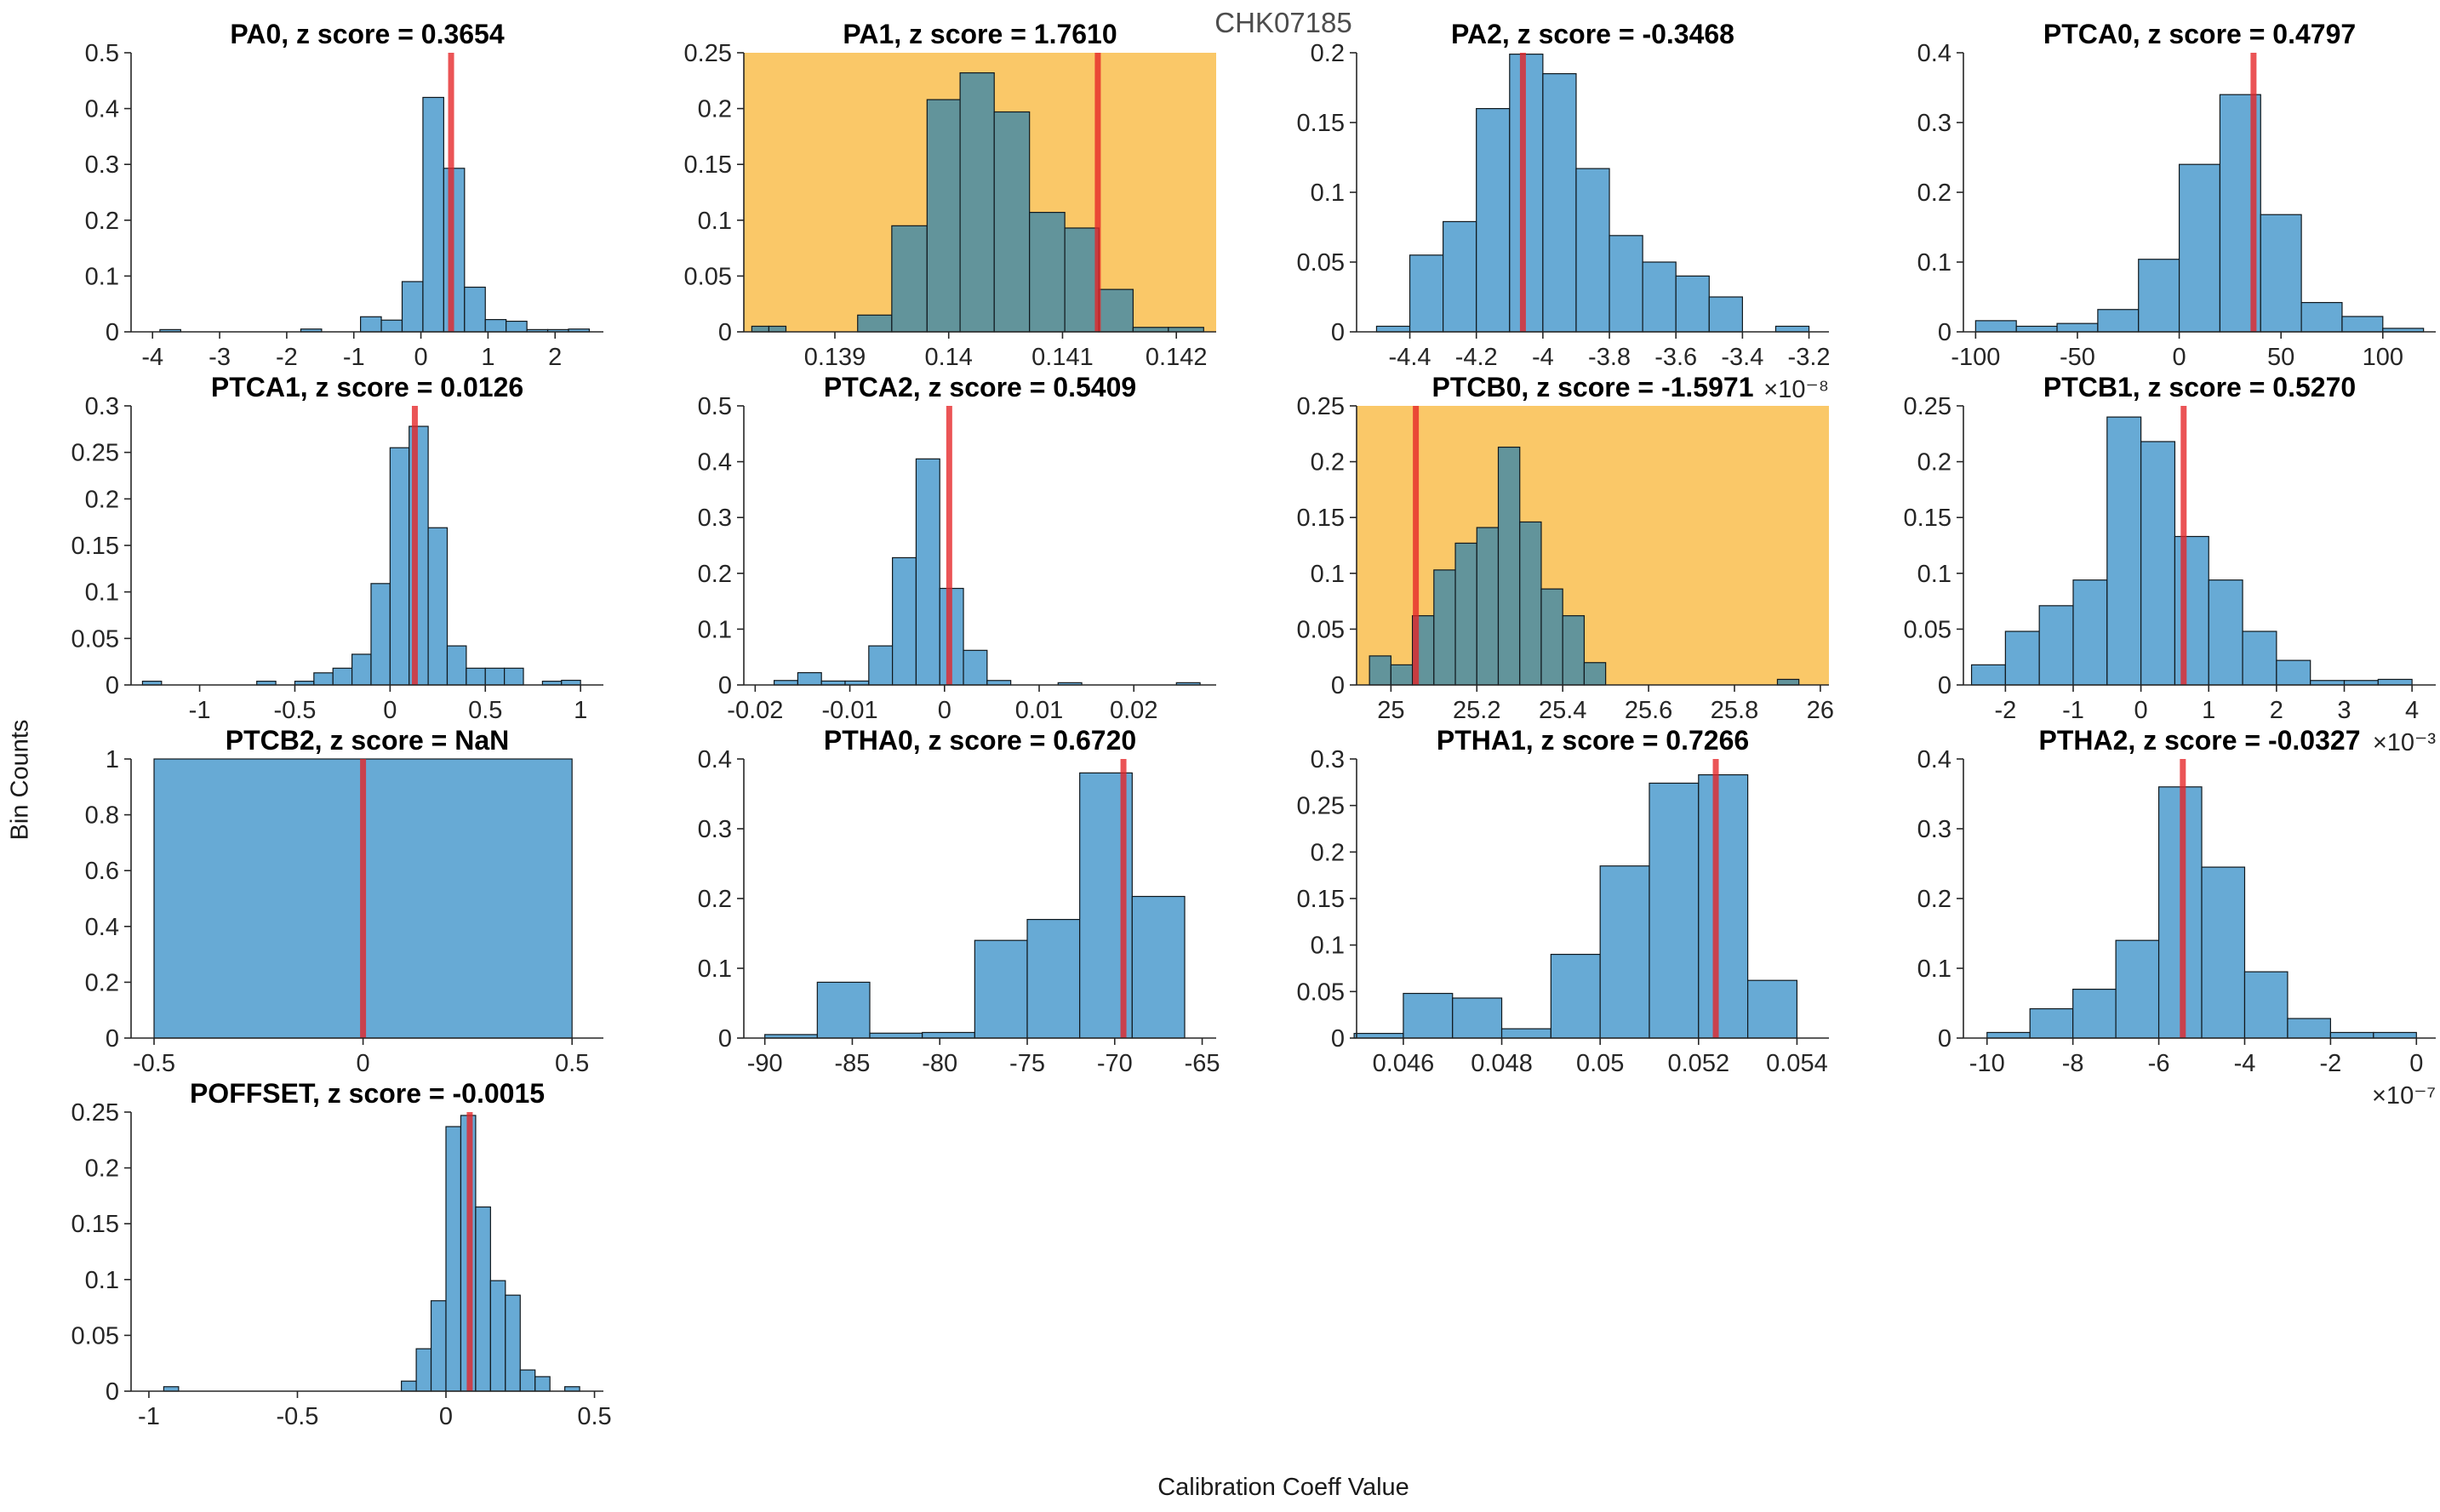  Describe the element at coordinates (1115, 1063) in the screenshot. I see `x-tick-label: -70` at that location.